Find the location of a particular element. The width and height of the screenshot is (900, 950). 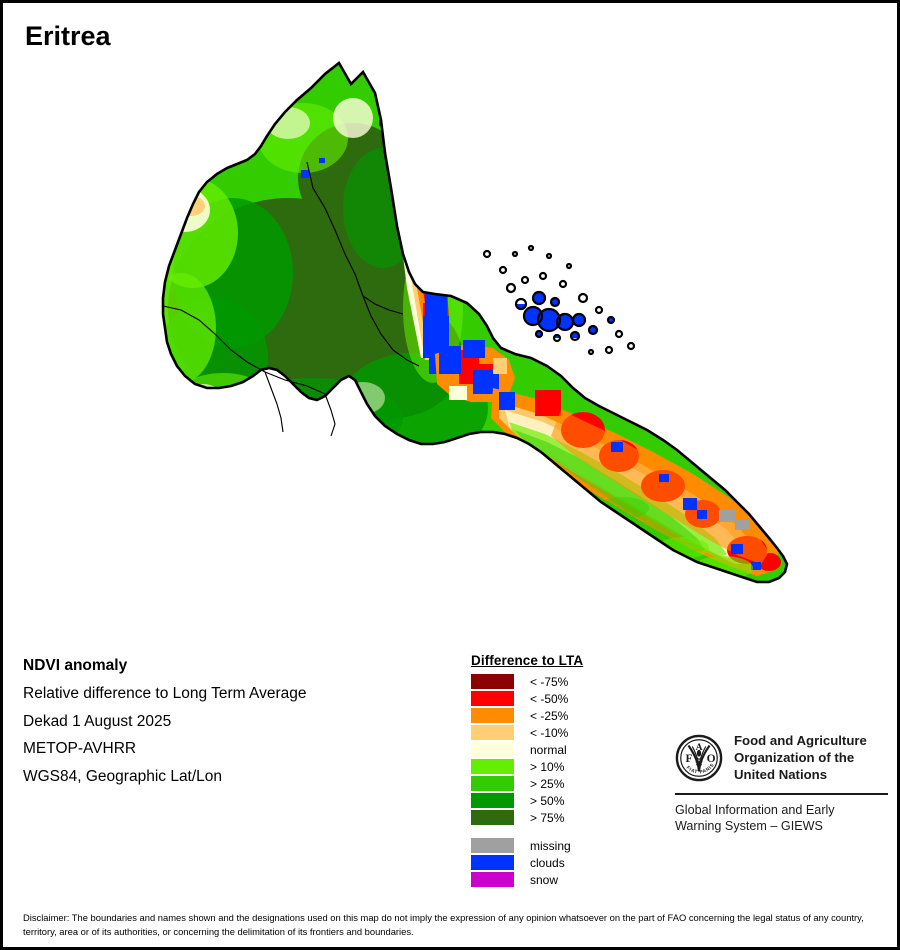

legend-row: < -75% is located at coordinates (566, 681).